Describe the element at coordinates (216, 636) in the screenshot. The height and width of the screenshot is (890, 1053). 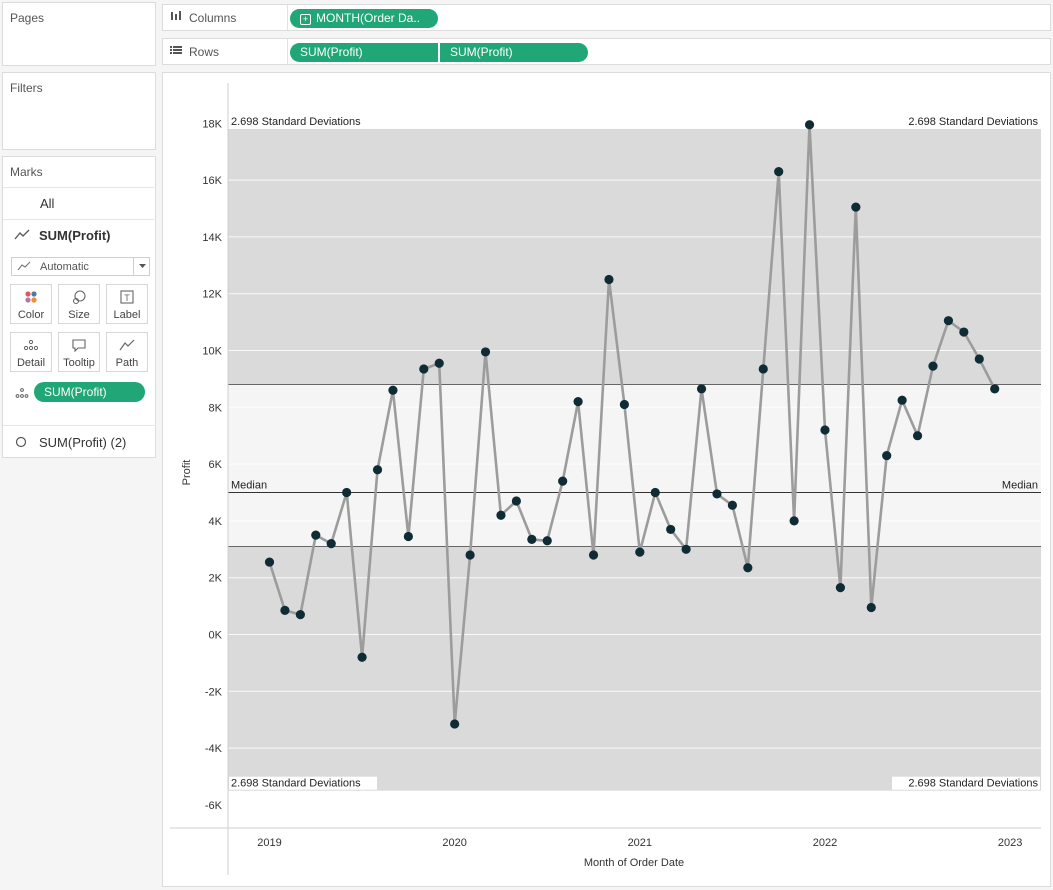
I see `y-tick-label: 0K` at that location.